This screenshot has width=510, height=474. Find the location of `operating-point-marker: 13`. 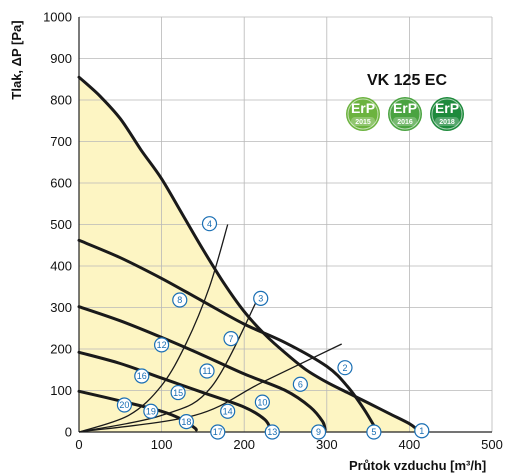

operating-point-marker: 13 is located at coordinates (272, 432).